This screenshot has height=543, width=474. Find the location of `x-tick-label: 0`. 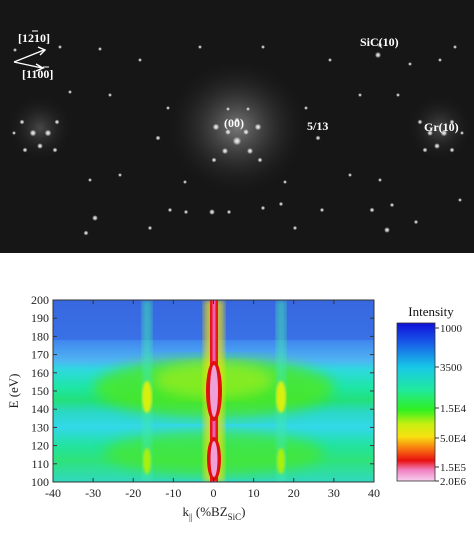

x-tick-label: 0 is located at coordinates (214, 493).